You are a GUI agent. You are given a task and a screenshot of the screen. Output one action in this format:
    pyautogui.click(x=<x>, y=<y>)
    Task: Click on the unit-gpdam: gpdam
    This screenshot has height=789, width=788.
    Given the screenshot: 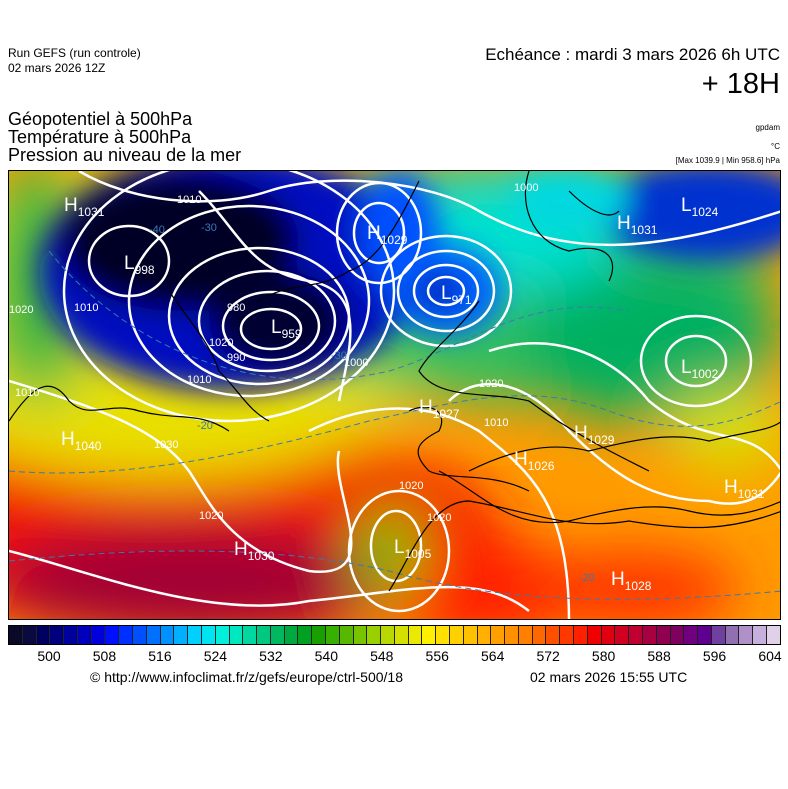 What is the action you would take?
    pyautogui.click(x=767, y=127)
    